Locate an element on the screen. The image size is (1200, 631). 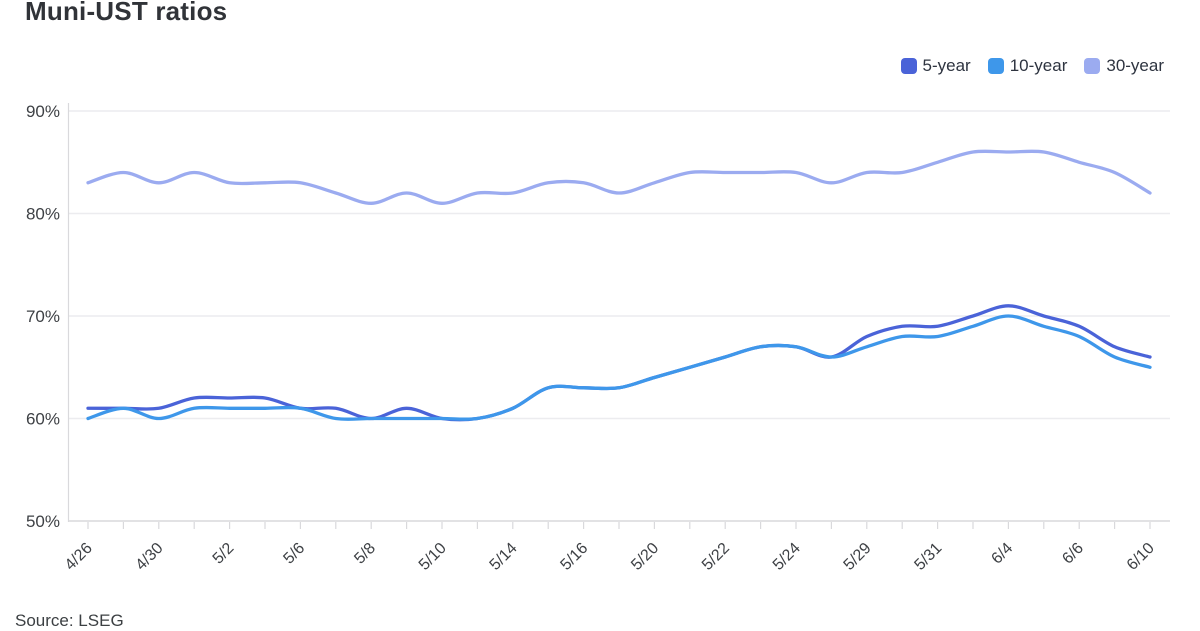
x-axis-label-6-10: 6/10 is located at coordinates (1141, 557).